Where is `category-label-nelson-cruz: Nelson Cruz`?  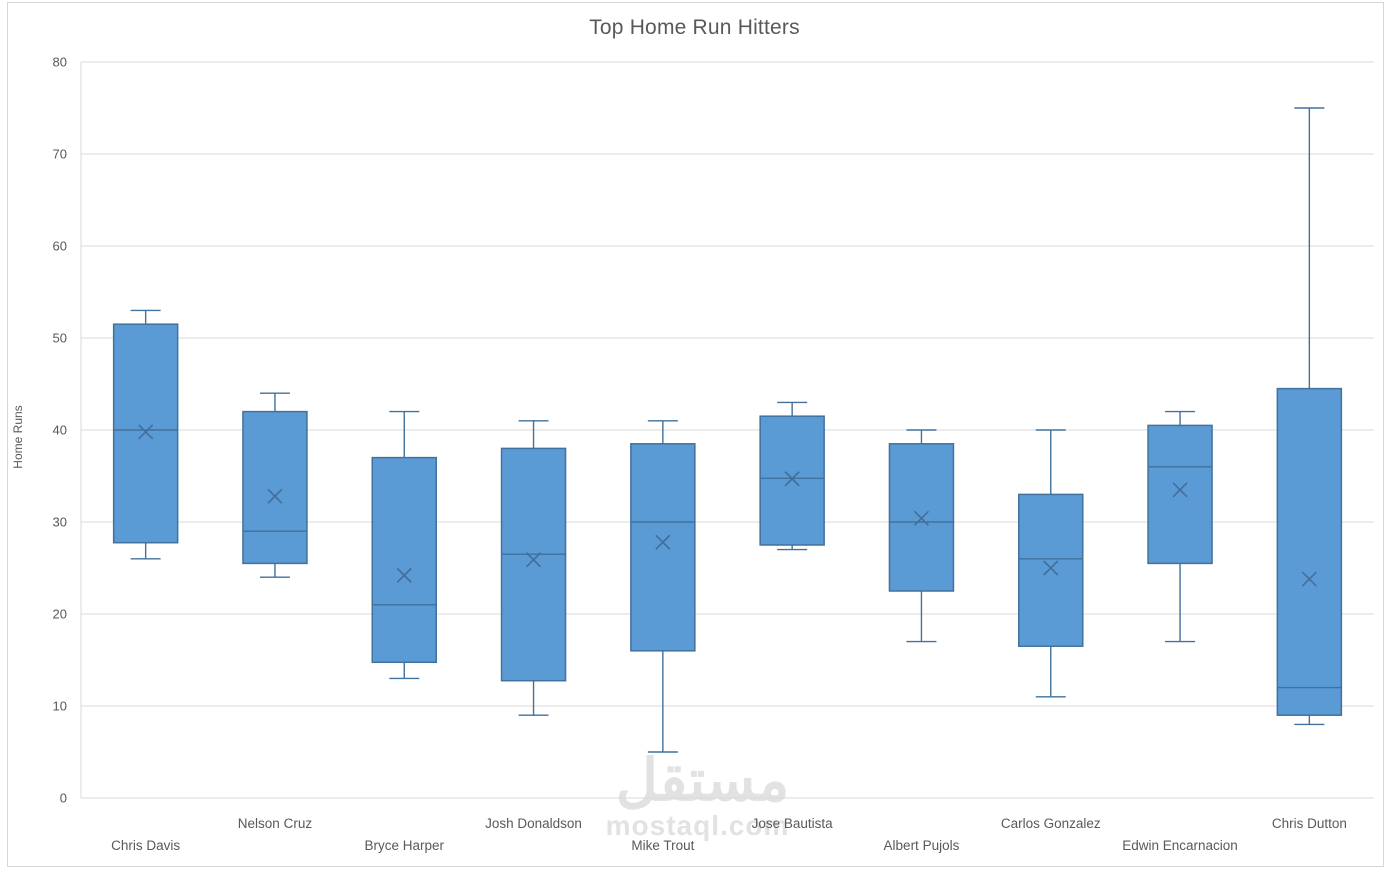
category-label-nelson-cruz: Nelson Cruz is located at coordinates (275, 823).